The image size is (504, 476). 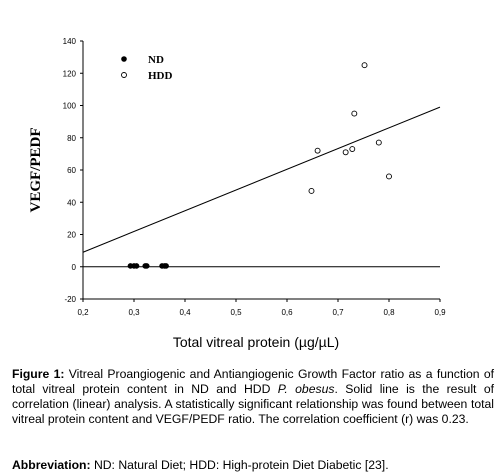 I want to click on y-tick-label: 100, so click(x=70, y=106).